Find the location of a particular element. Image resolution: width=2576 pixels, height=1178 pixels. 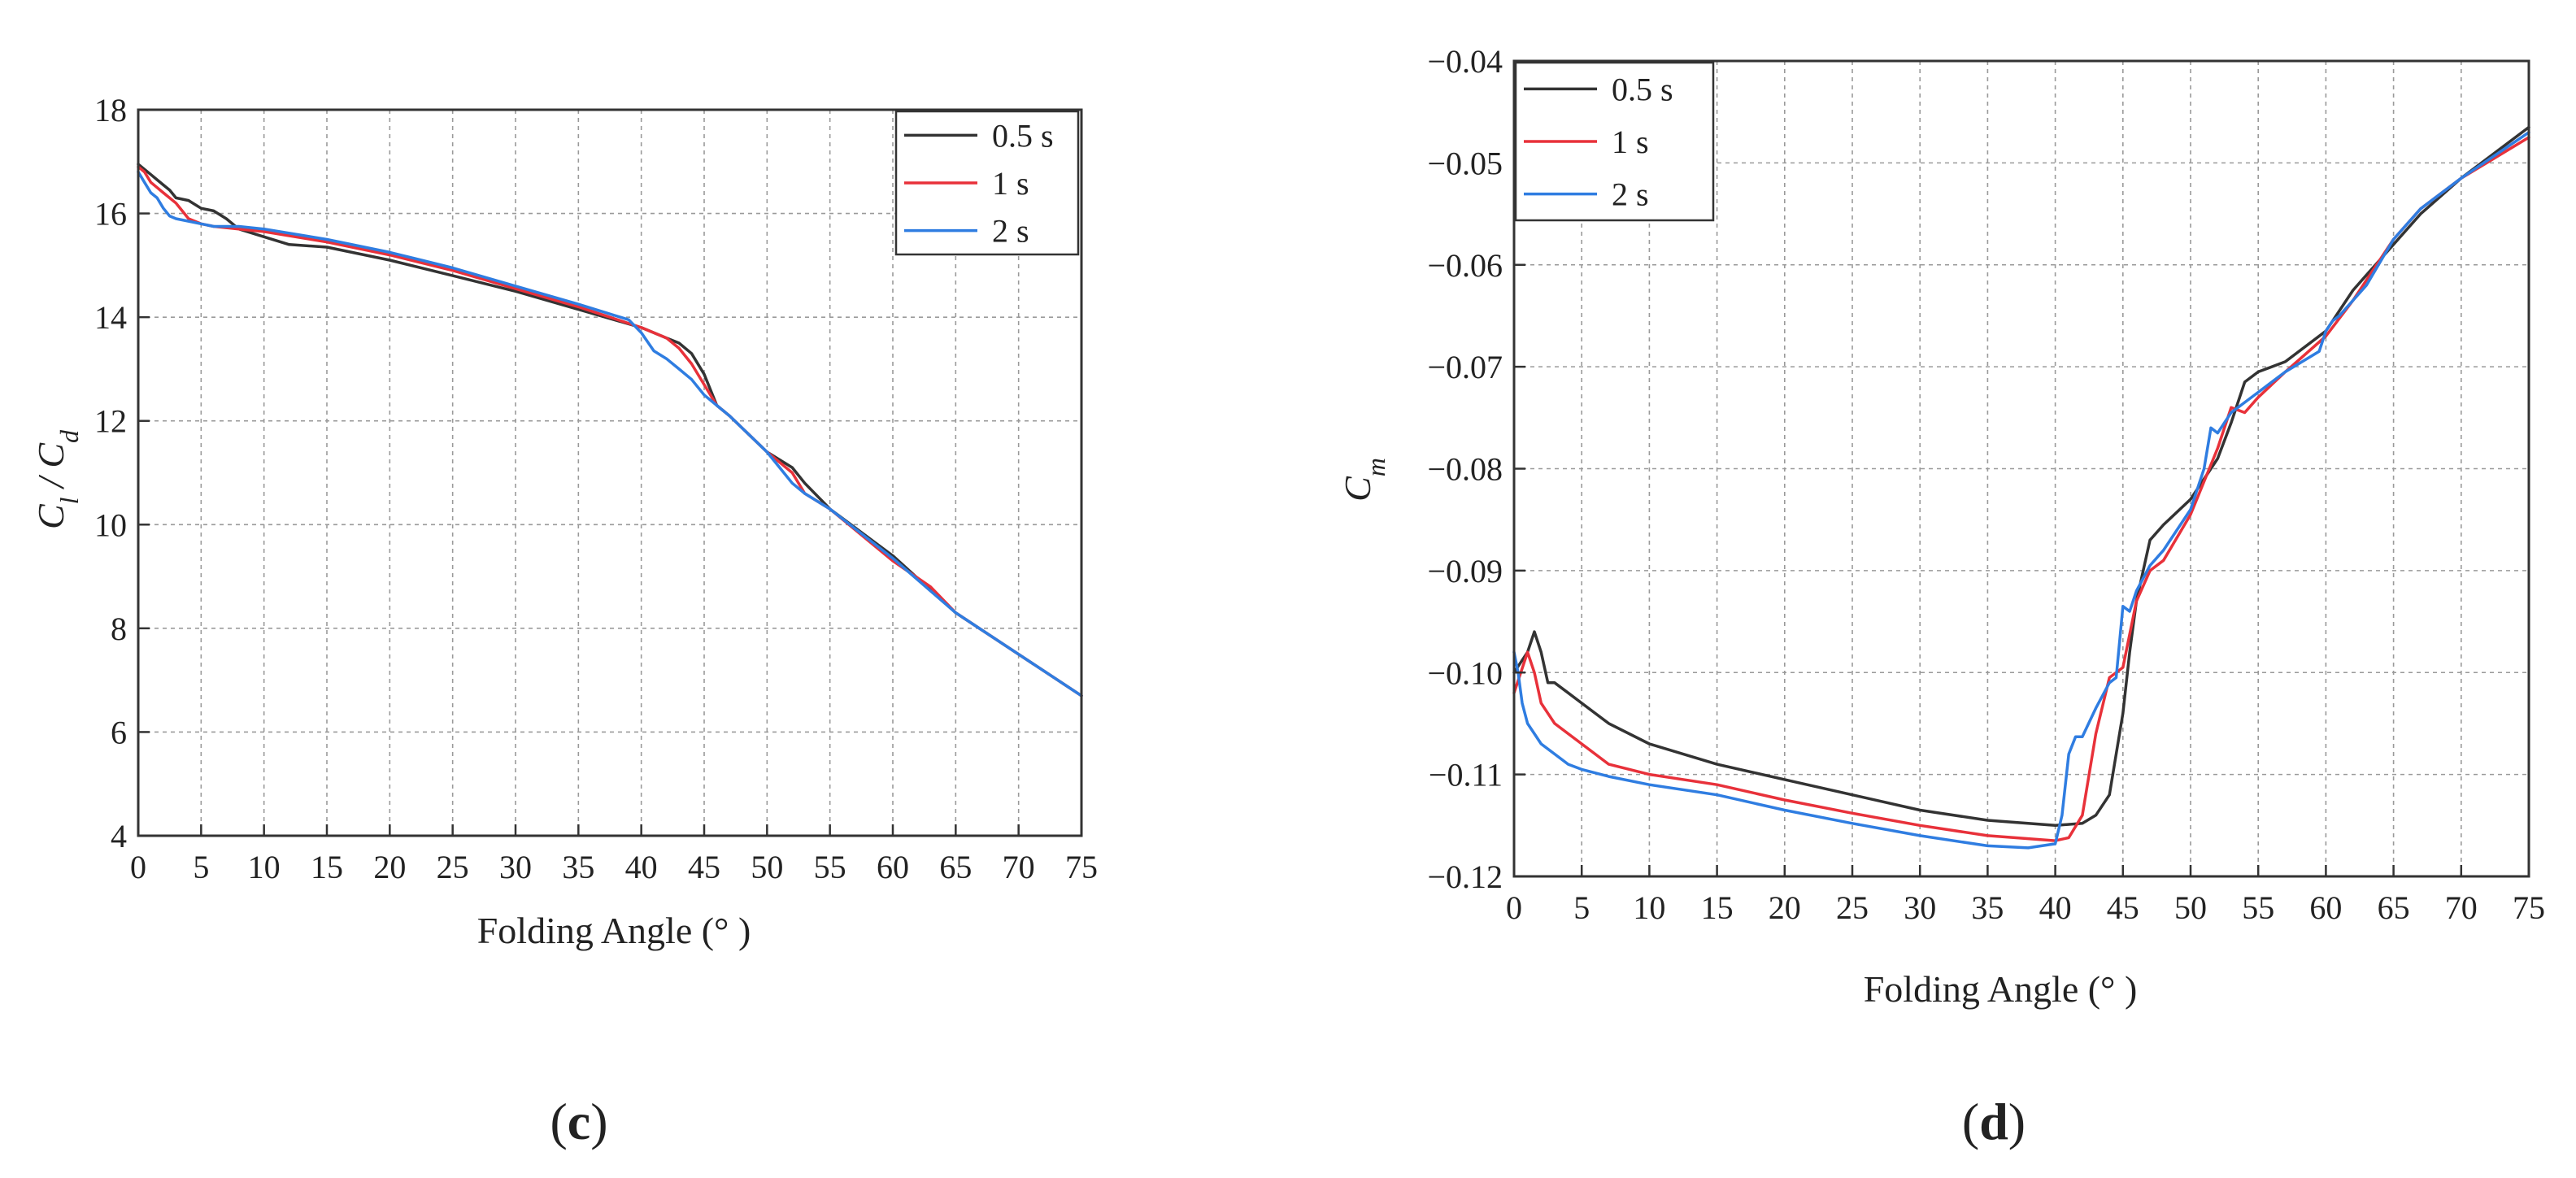

panel-c-x-tick-label: 70 is located at coordinates (1019, 867).